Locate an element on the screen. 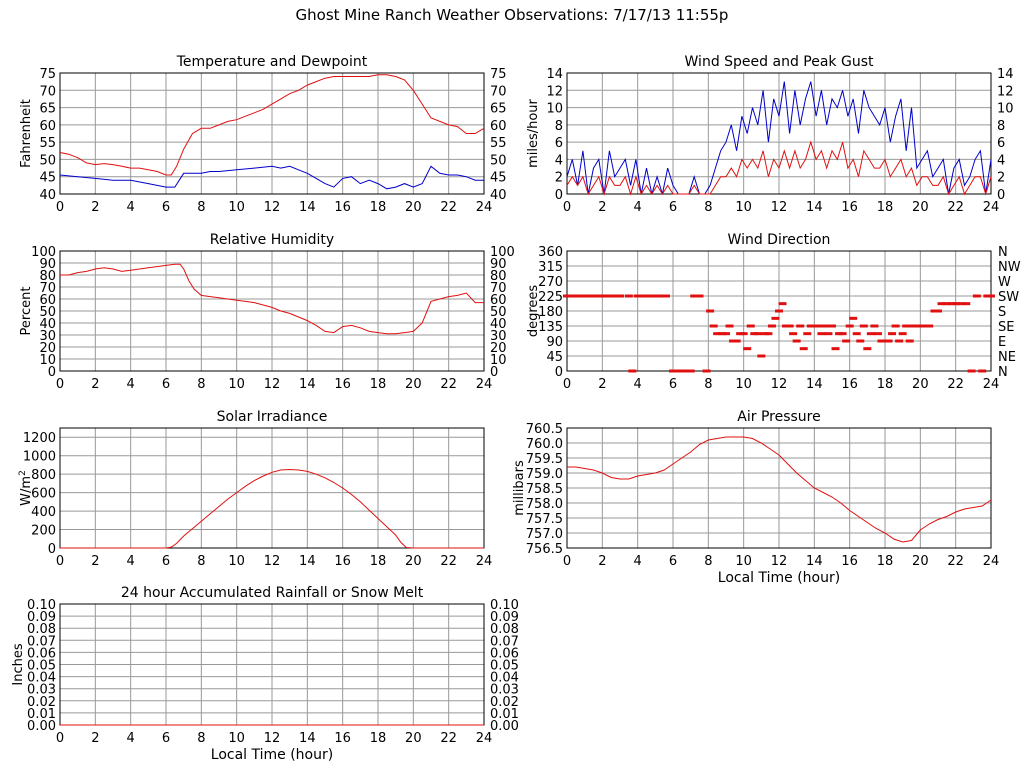 The image size is (1024, 768). y-tick-label: 0.00 is located at coordinates (41, 726).